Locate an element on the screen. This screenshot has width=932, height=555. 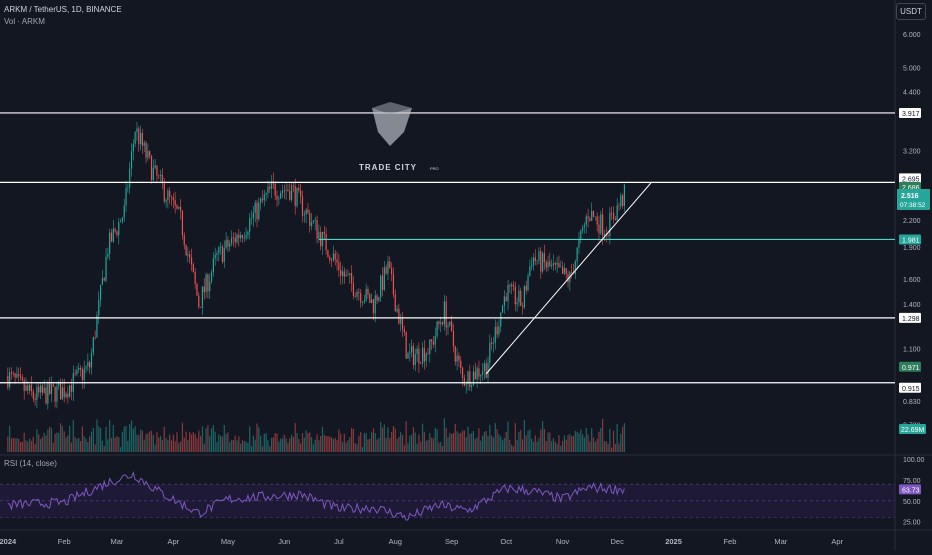
price-level-label: 2.695 is located at coordinates (911, 179).